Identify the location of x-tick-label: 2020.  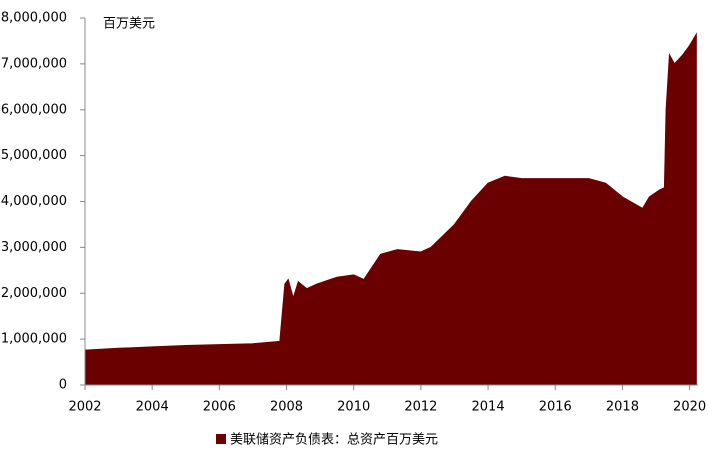
(689, 407).